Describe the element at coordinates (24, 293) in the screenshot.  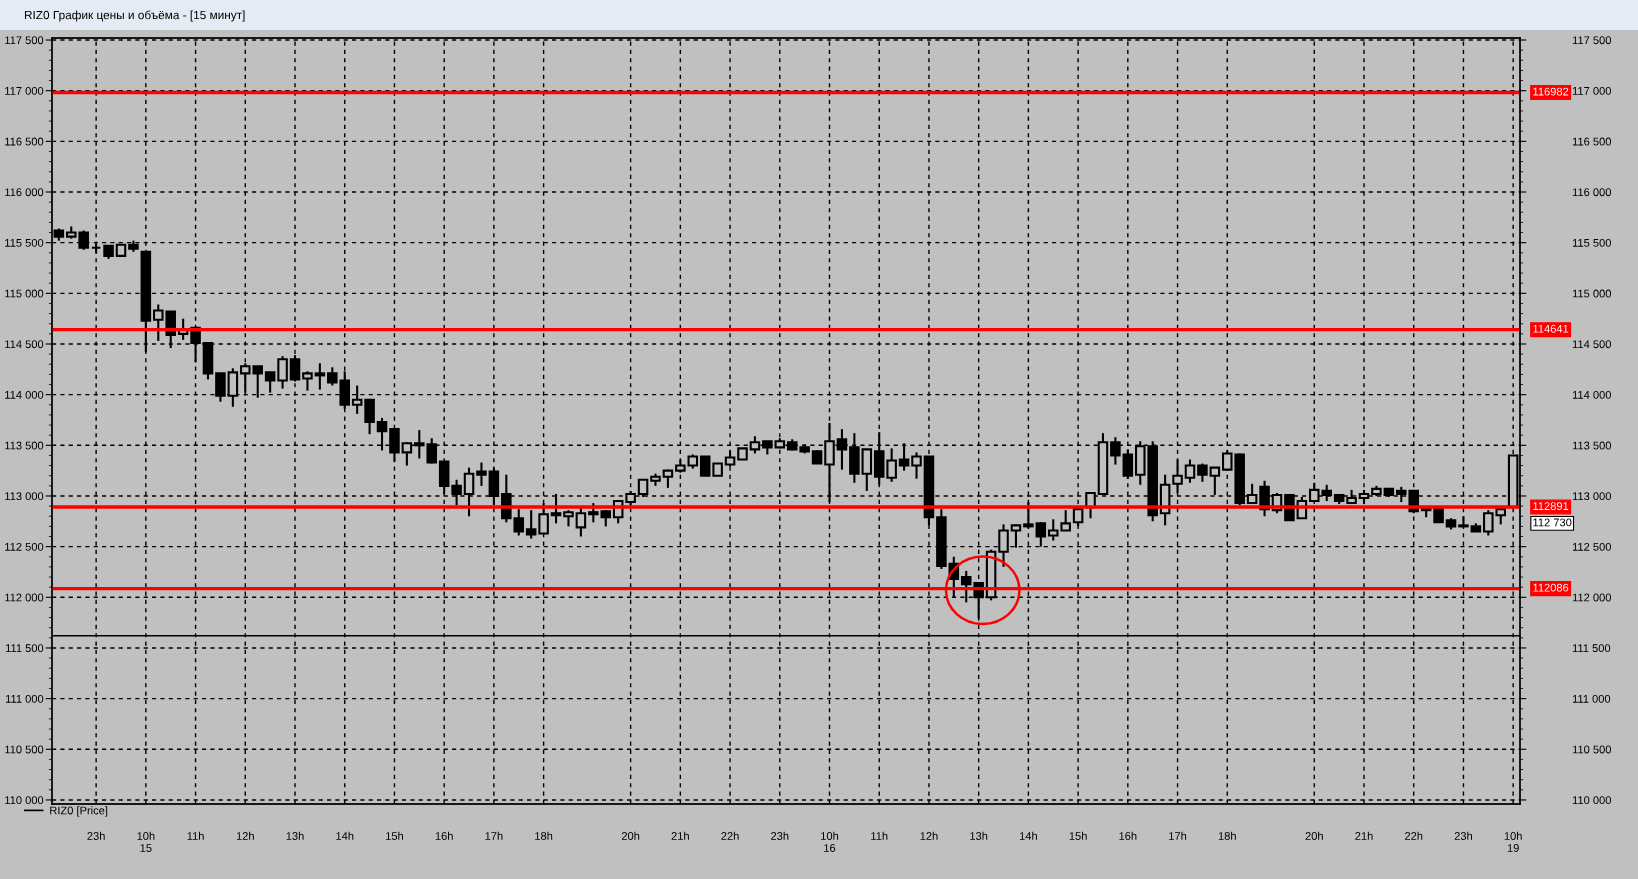
I see `y-tick-label: 115 000` at that location.